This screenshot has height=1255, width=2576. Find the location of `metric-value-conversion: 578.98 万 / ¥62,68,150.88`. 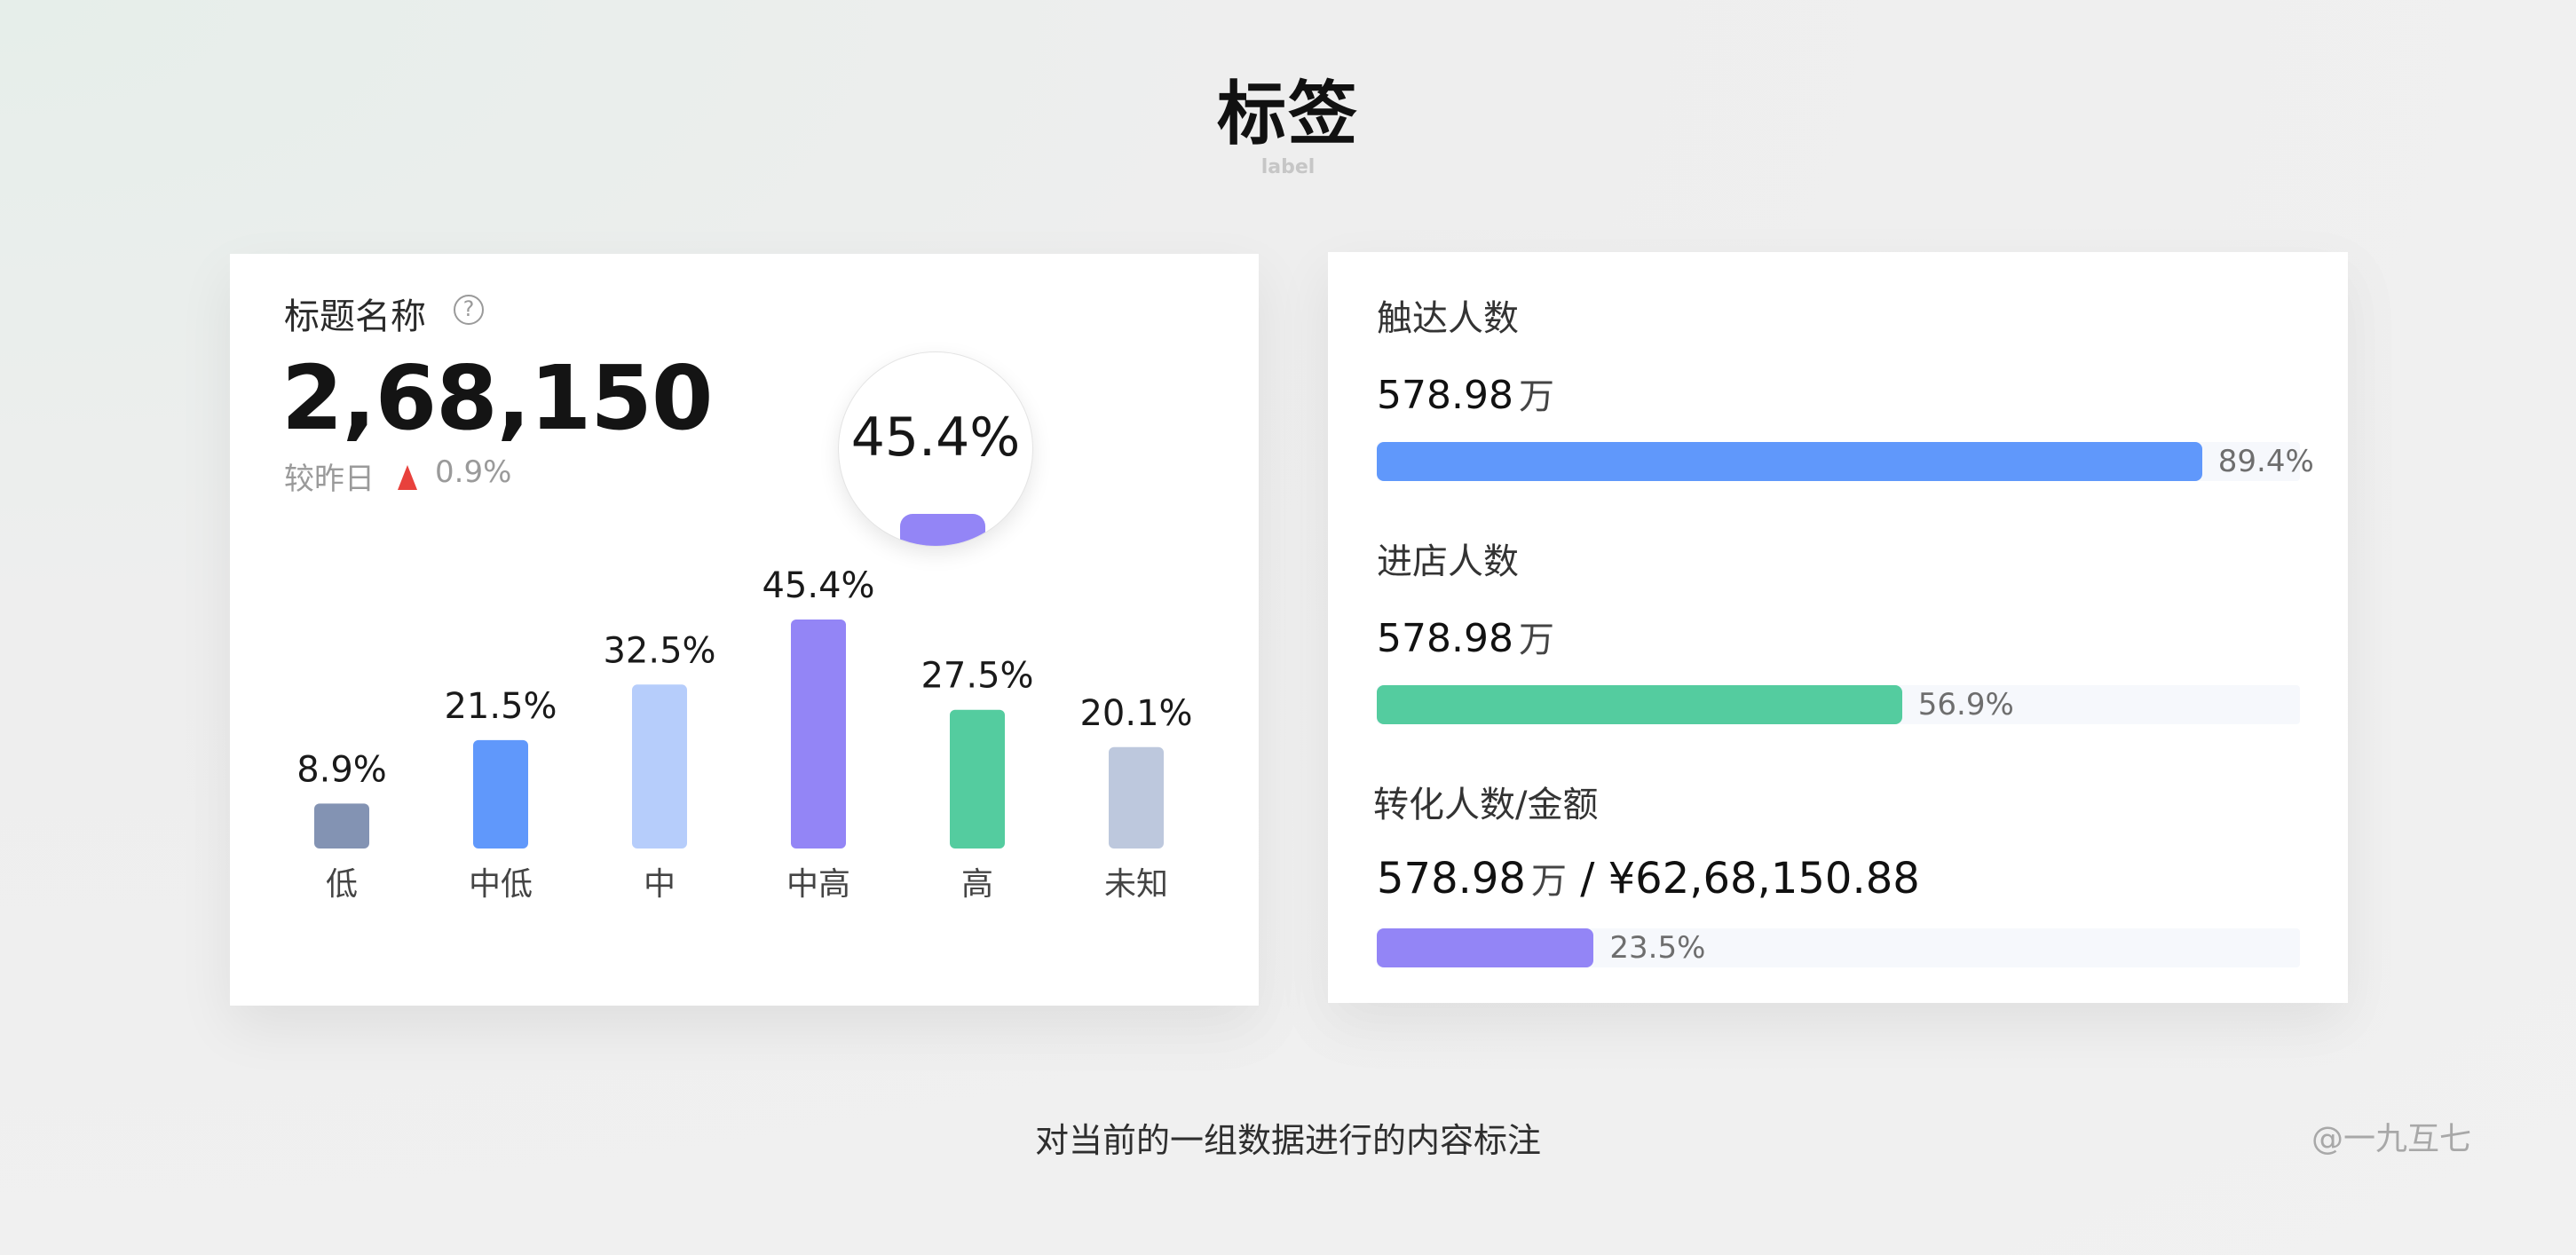

metric-value-conversion: 578.98 万 / ¥62,68,150.88 is located at coordinates (1648, 879).